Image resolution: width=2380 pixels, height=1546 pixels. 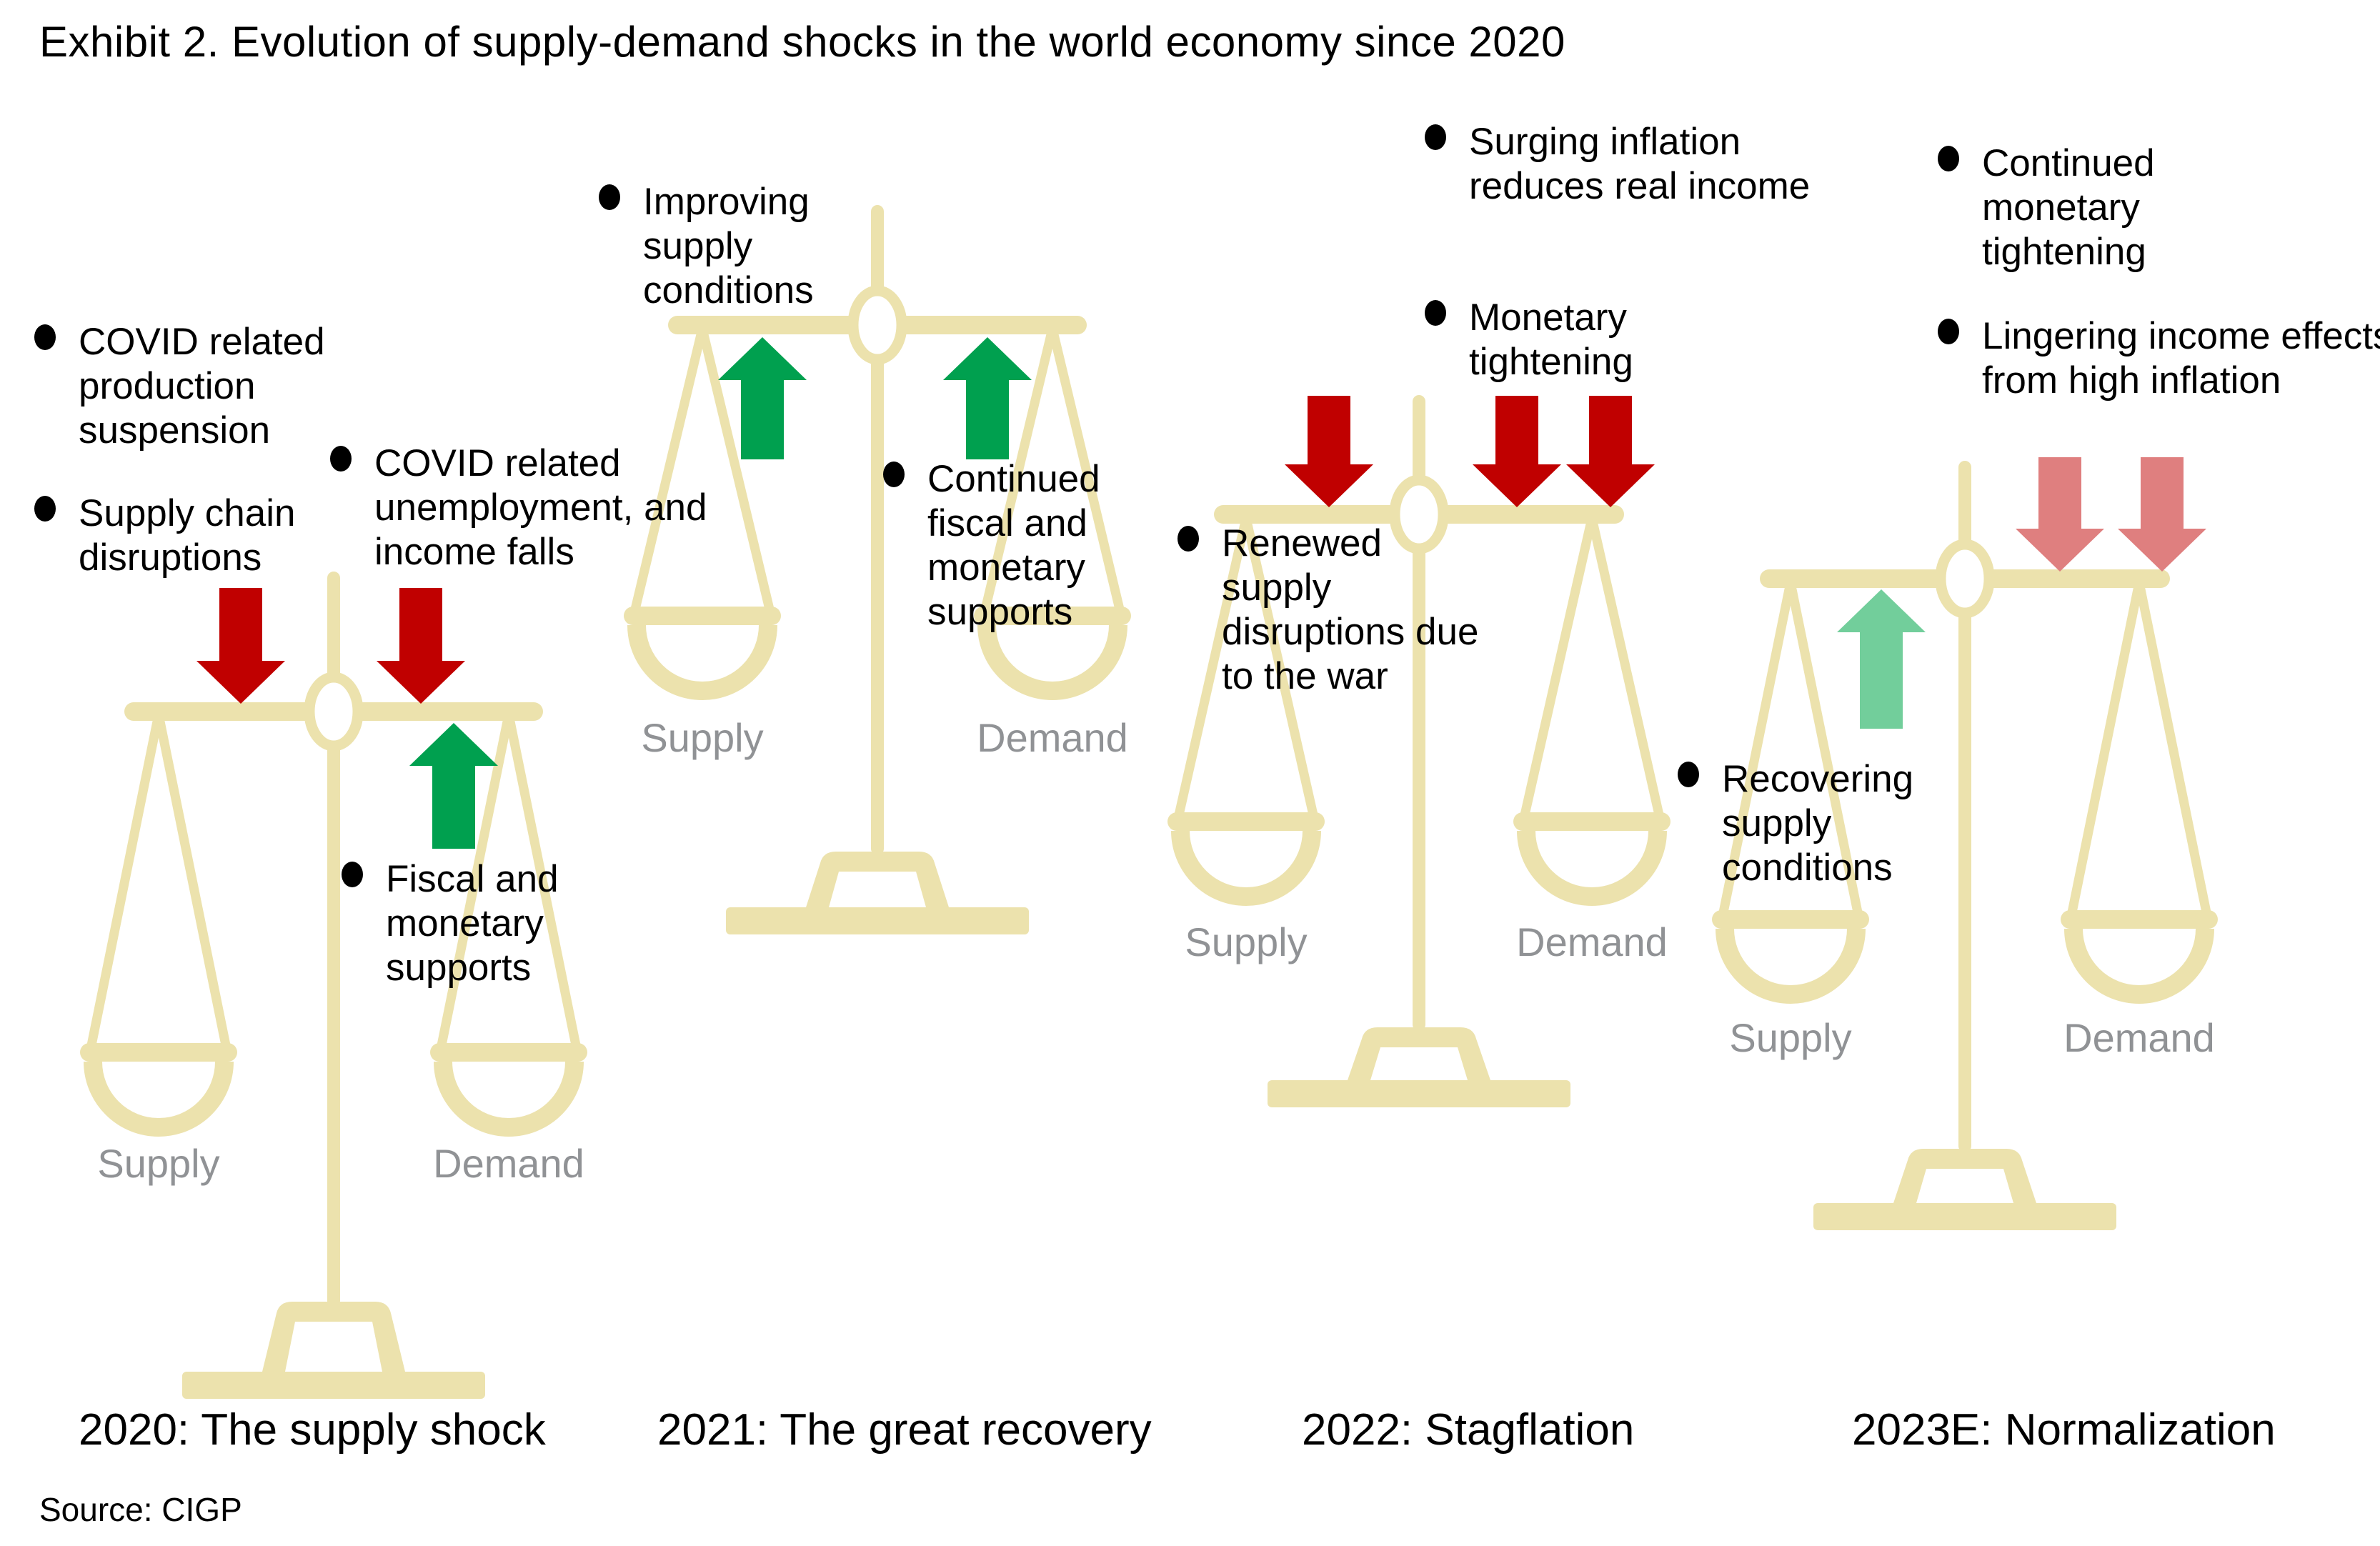 I want to click on supply-label-2021: Supply, so click(x=702, y=738).